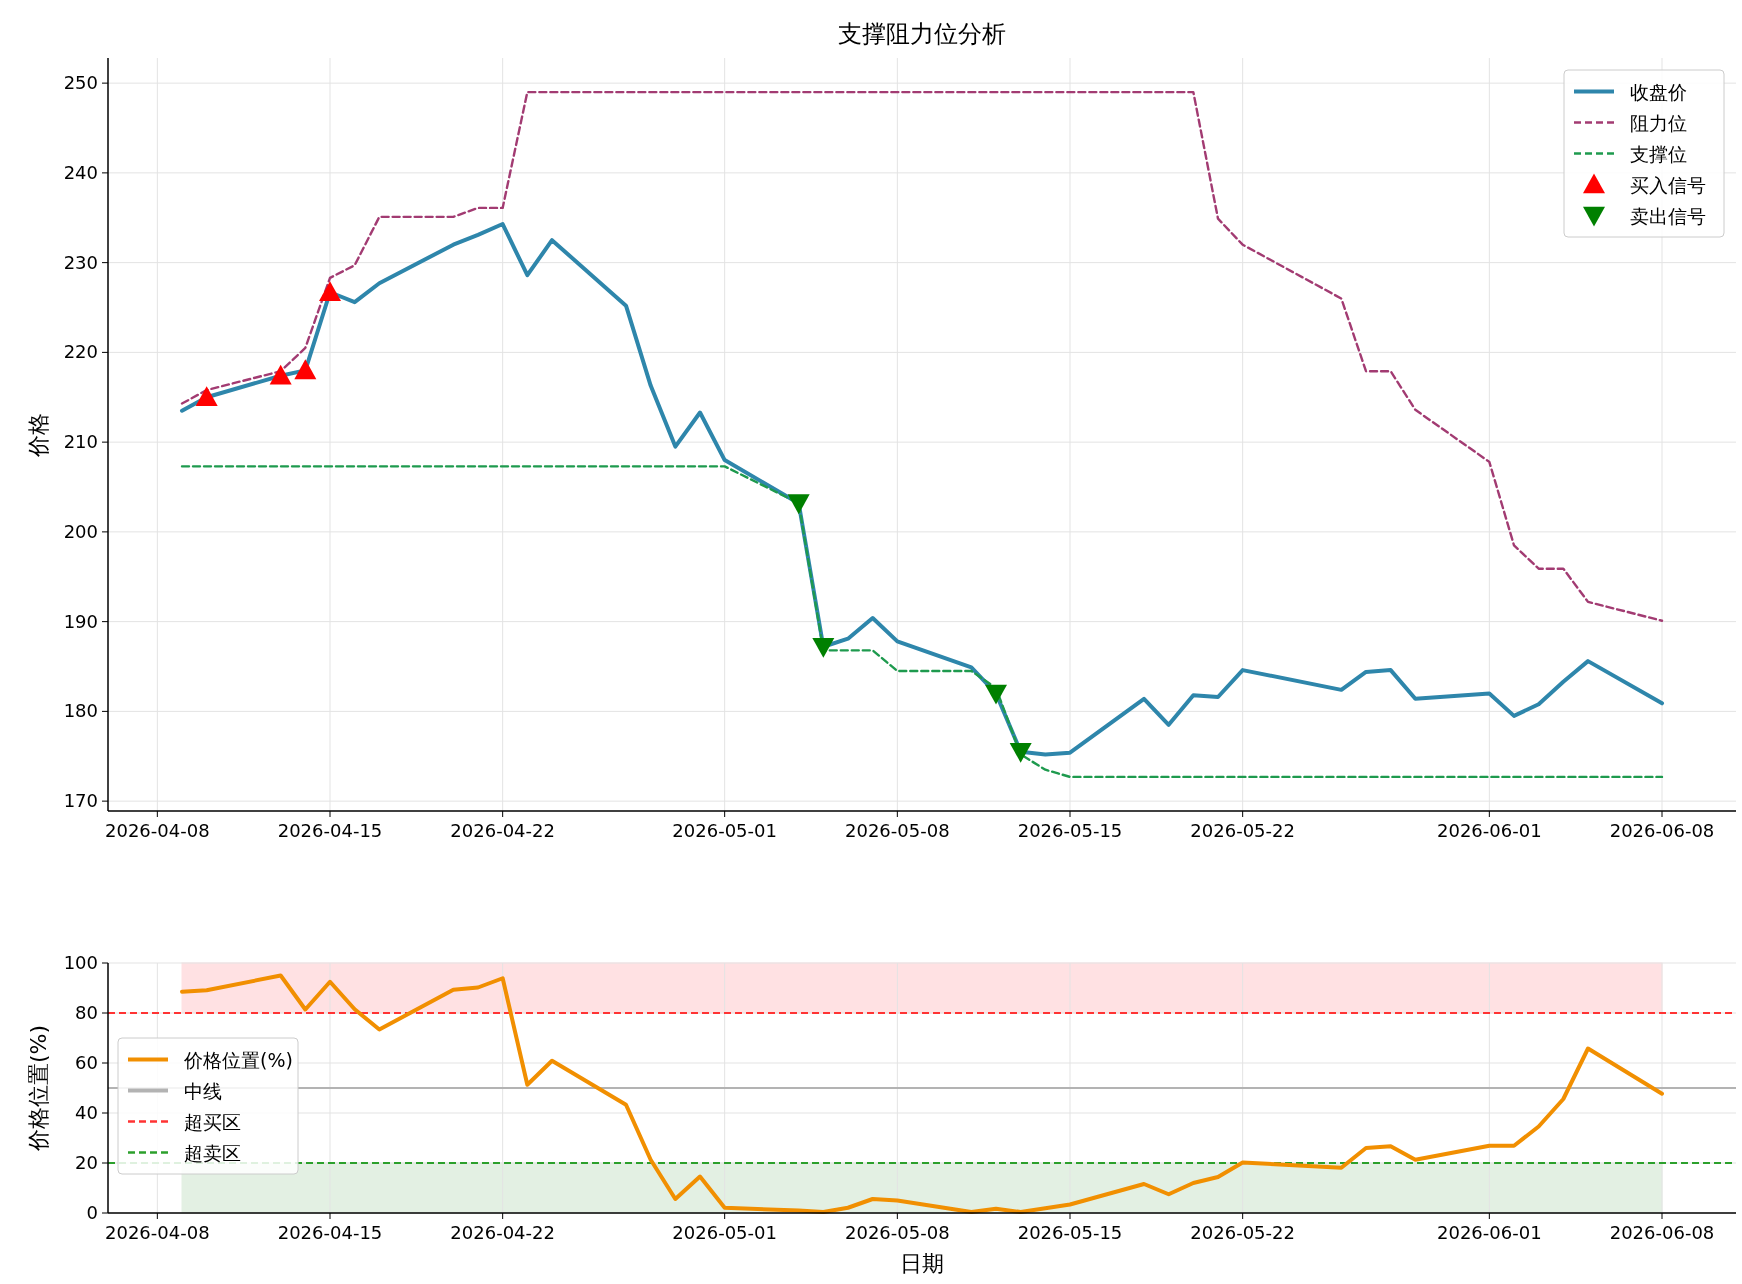 The width and height of the screenshot is (1742, 1284). I want to click on y-tick-label: 80, so click(86, 1012).